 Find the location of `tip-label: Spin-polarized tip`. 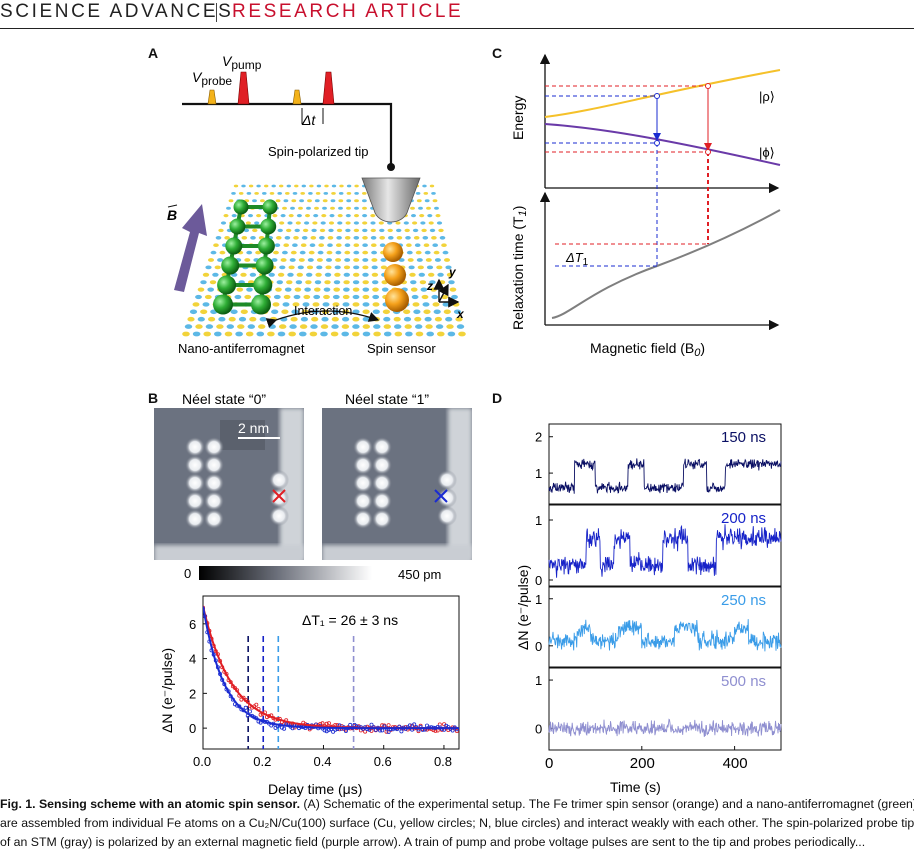

tip-label: Spin-polarized tip is located at coordinates (318, 151).